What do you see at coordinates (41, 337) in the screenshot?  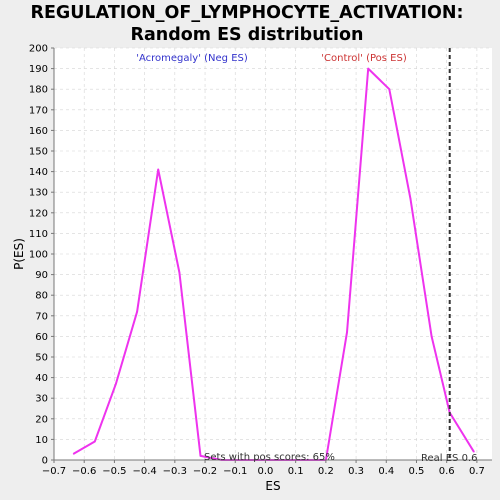 I see `y-tick-label: 60` at bounding box center [41, 337].